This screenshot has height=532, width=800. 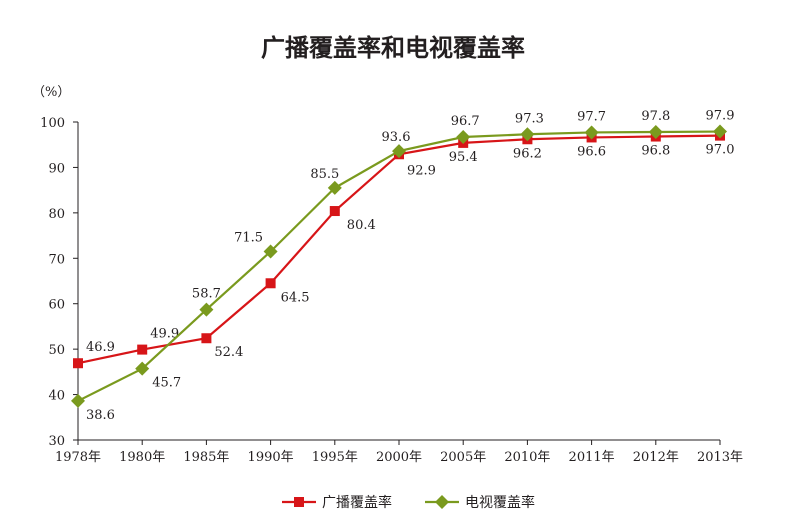 What do you see at coordinates (463, 457) in the screenshot?
I see `x-tick-label: 2005年` at bounding box center [463, 457].